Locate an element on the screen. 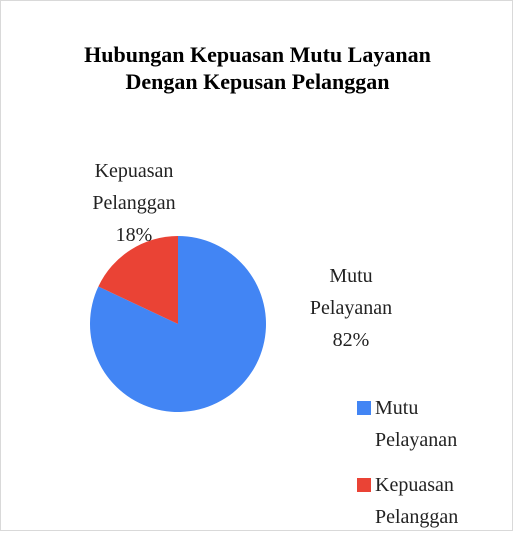  data-label-value: 18% is located at coordinates (134, 235).